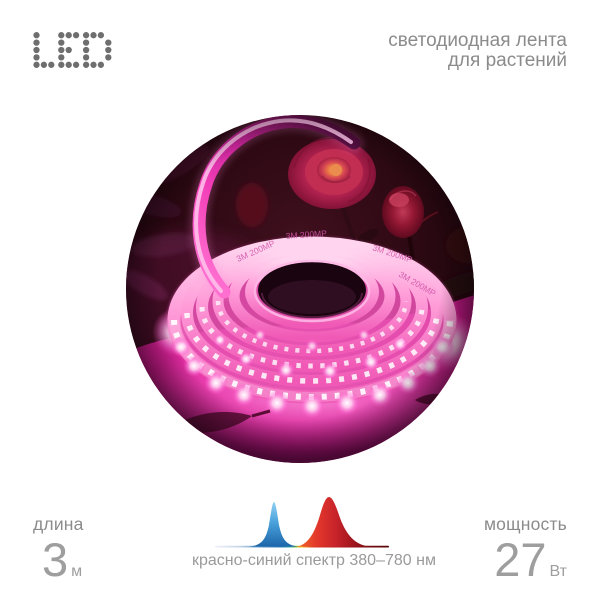 The image size is (600, 600). I want to click on spec-power-label: мощность, so click(525, 524).